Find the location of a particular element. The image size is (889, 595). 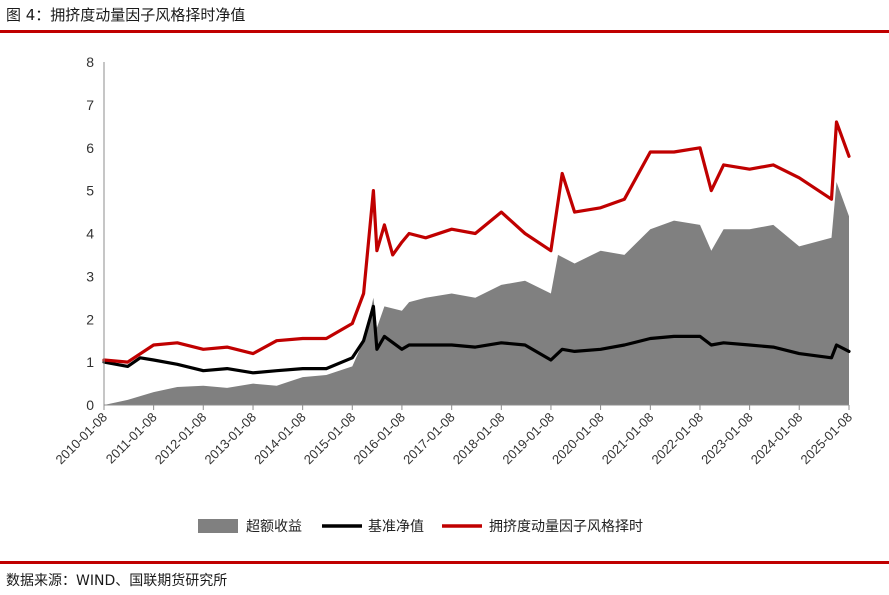

y-tick-label: 2 is located at coordinates (90, 319).